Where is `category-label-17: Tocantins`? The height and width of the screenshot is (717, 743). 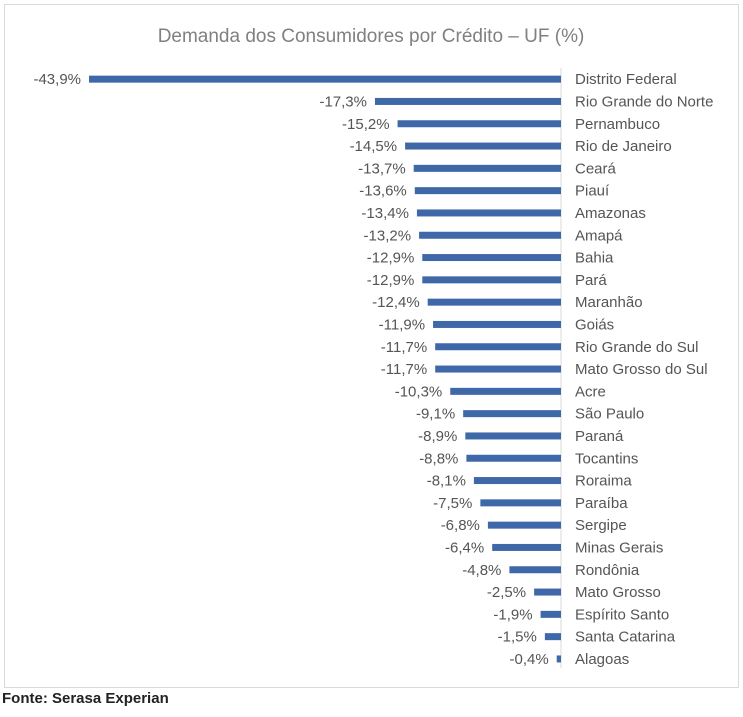
category-label-17: Tocantins is located at coordinates (606, 458).